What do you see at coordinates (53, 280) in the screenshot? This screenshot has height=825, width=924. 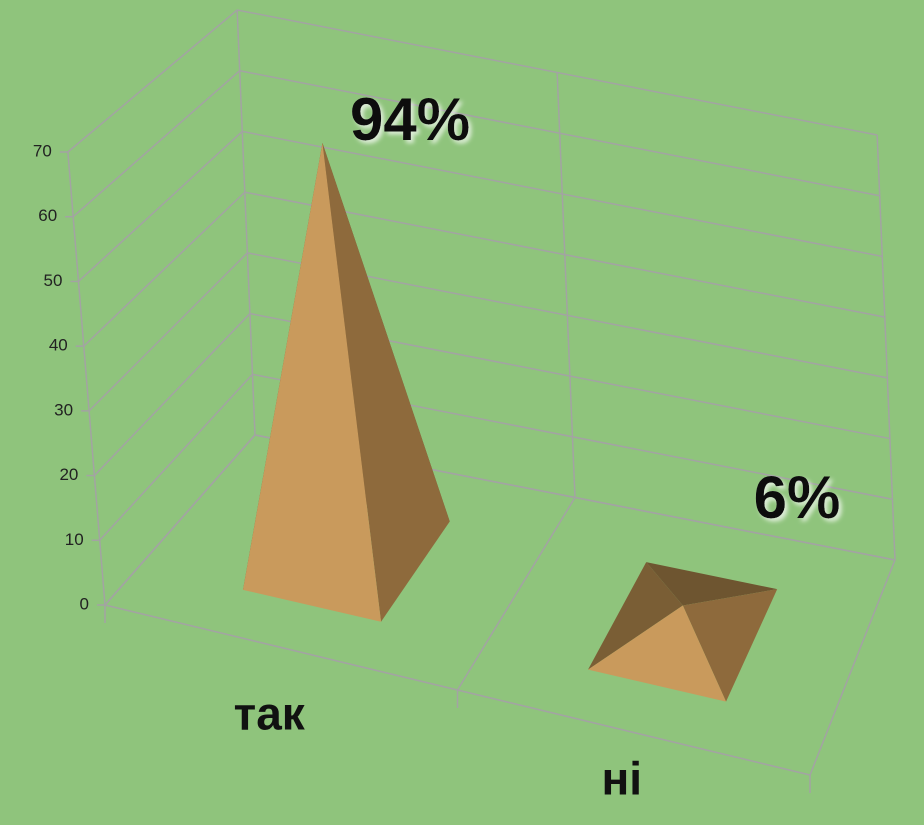 I see `y-tick-label: 50` at bounding box center [53, 280].